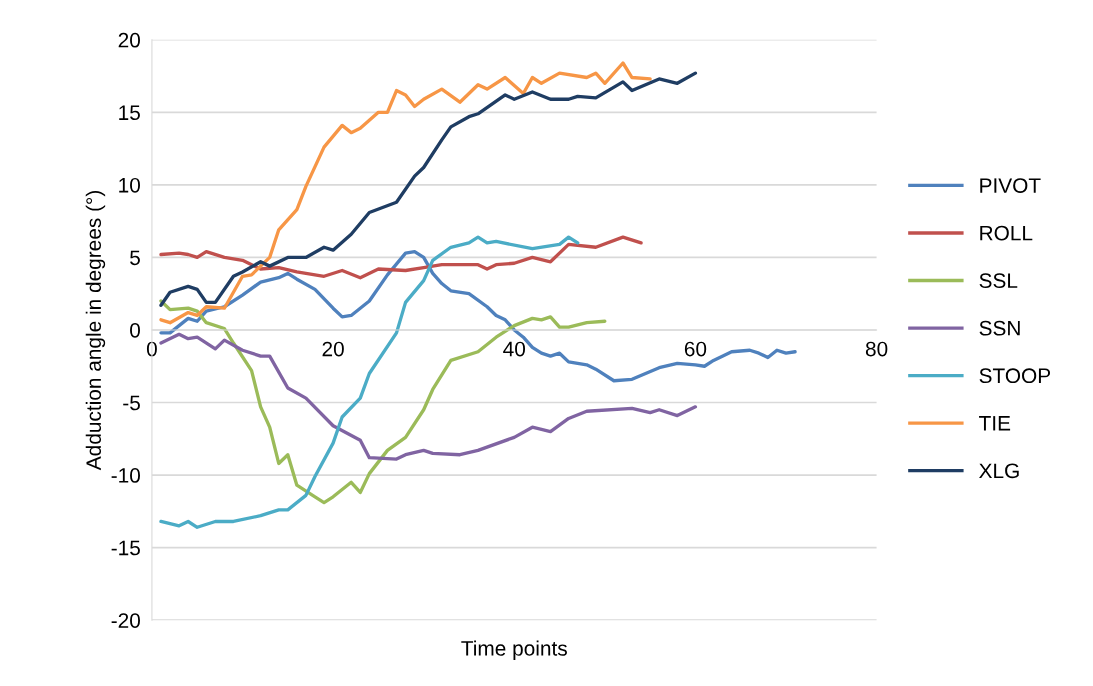 Image resolution: width=1093 pixels, height=686 pixels. What do you see at coordinates (1015, 376) in the screenshot?
I see `legend-label: STOOP` at bounding box center [1015, 376].